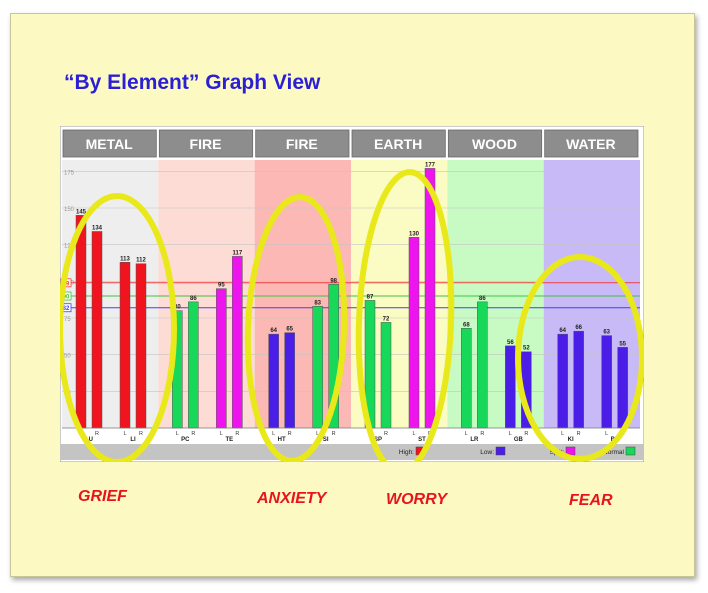 This screenshot has width=708, height=593. Describe the element at coordinates (66, 284) in the screenshot. I see `reference-label-99: 99` at that location.